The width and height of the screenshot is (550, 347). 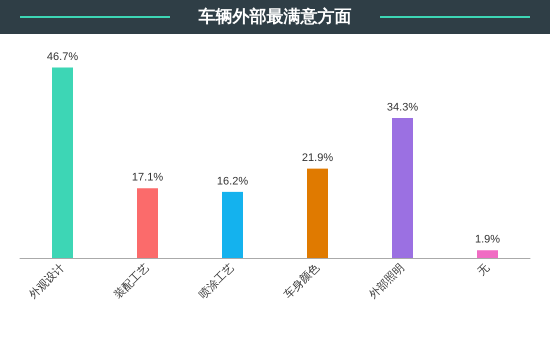 I want to click on data-label: 46.7%, so click(x=62, y=56).